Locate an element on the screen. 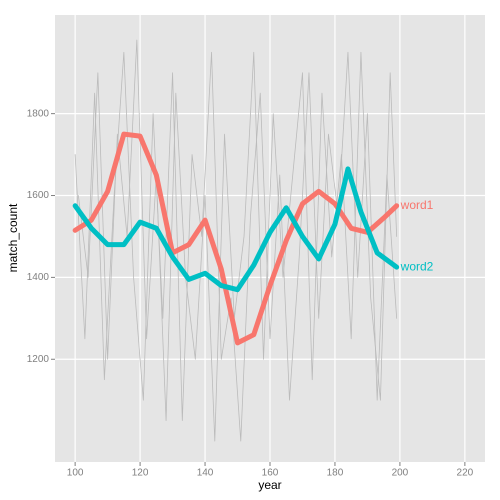 The width and height of the screenshot is (500, 500). x-tick-label: 180 is located at coordinates (335, 473).